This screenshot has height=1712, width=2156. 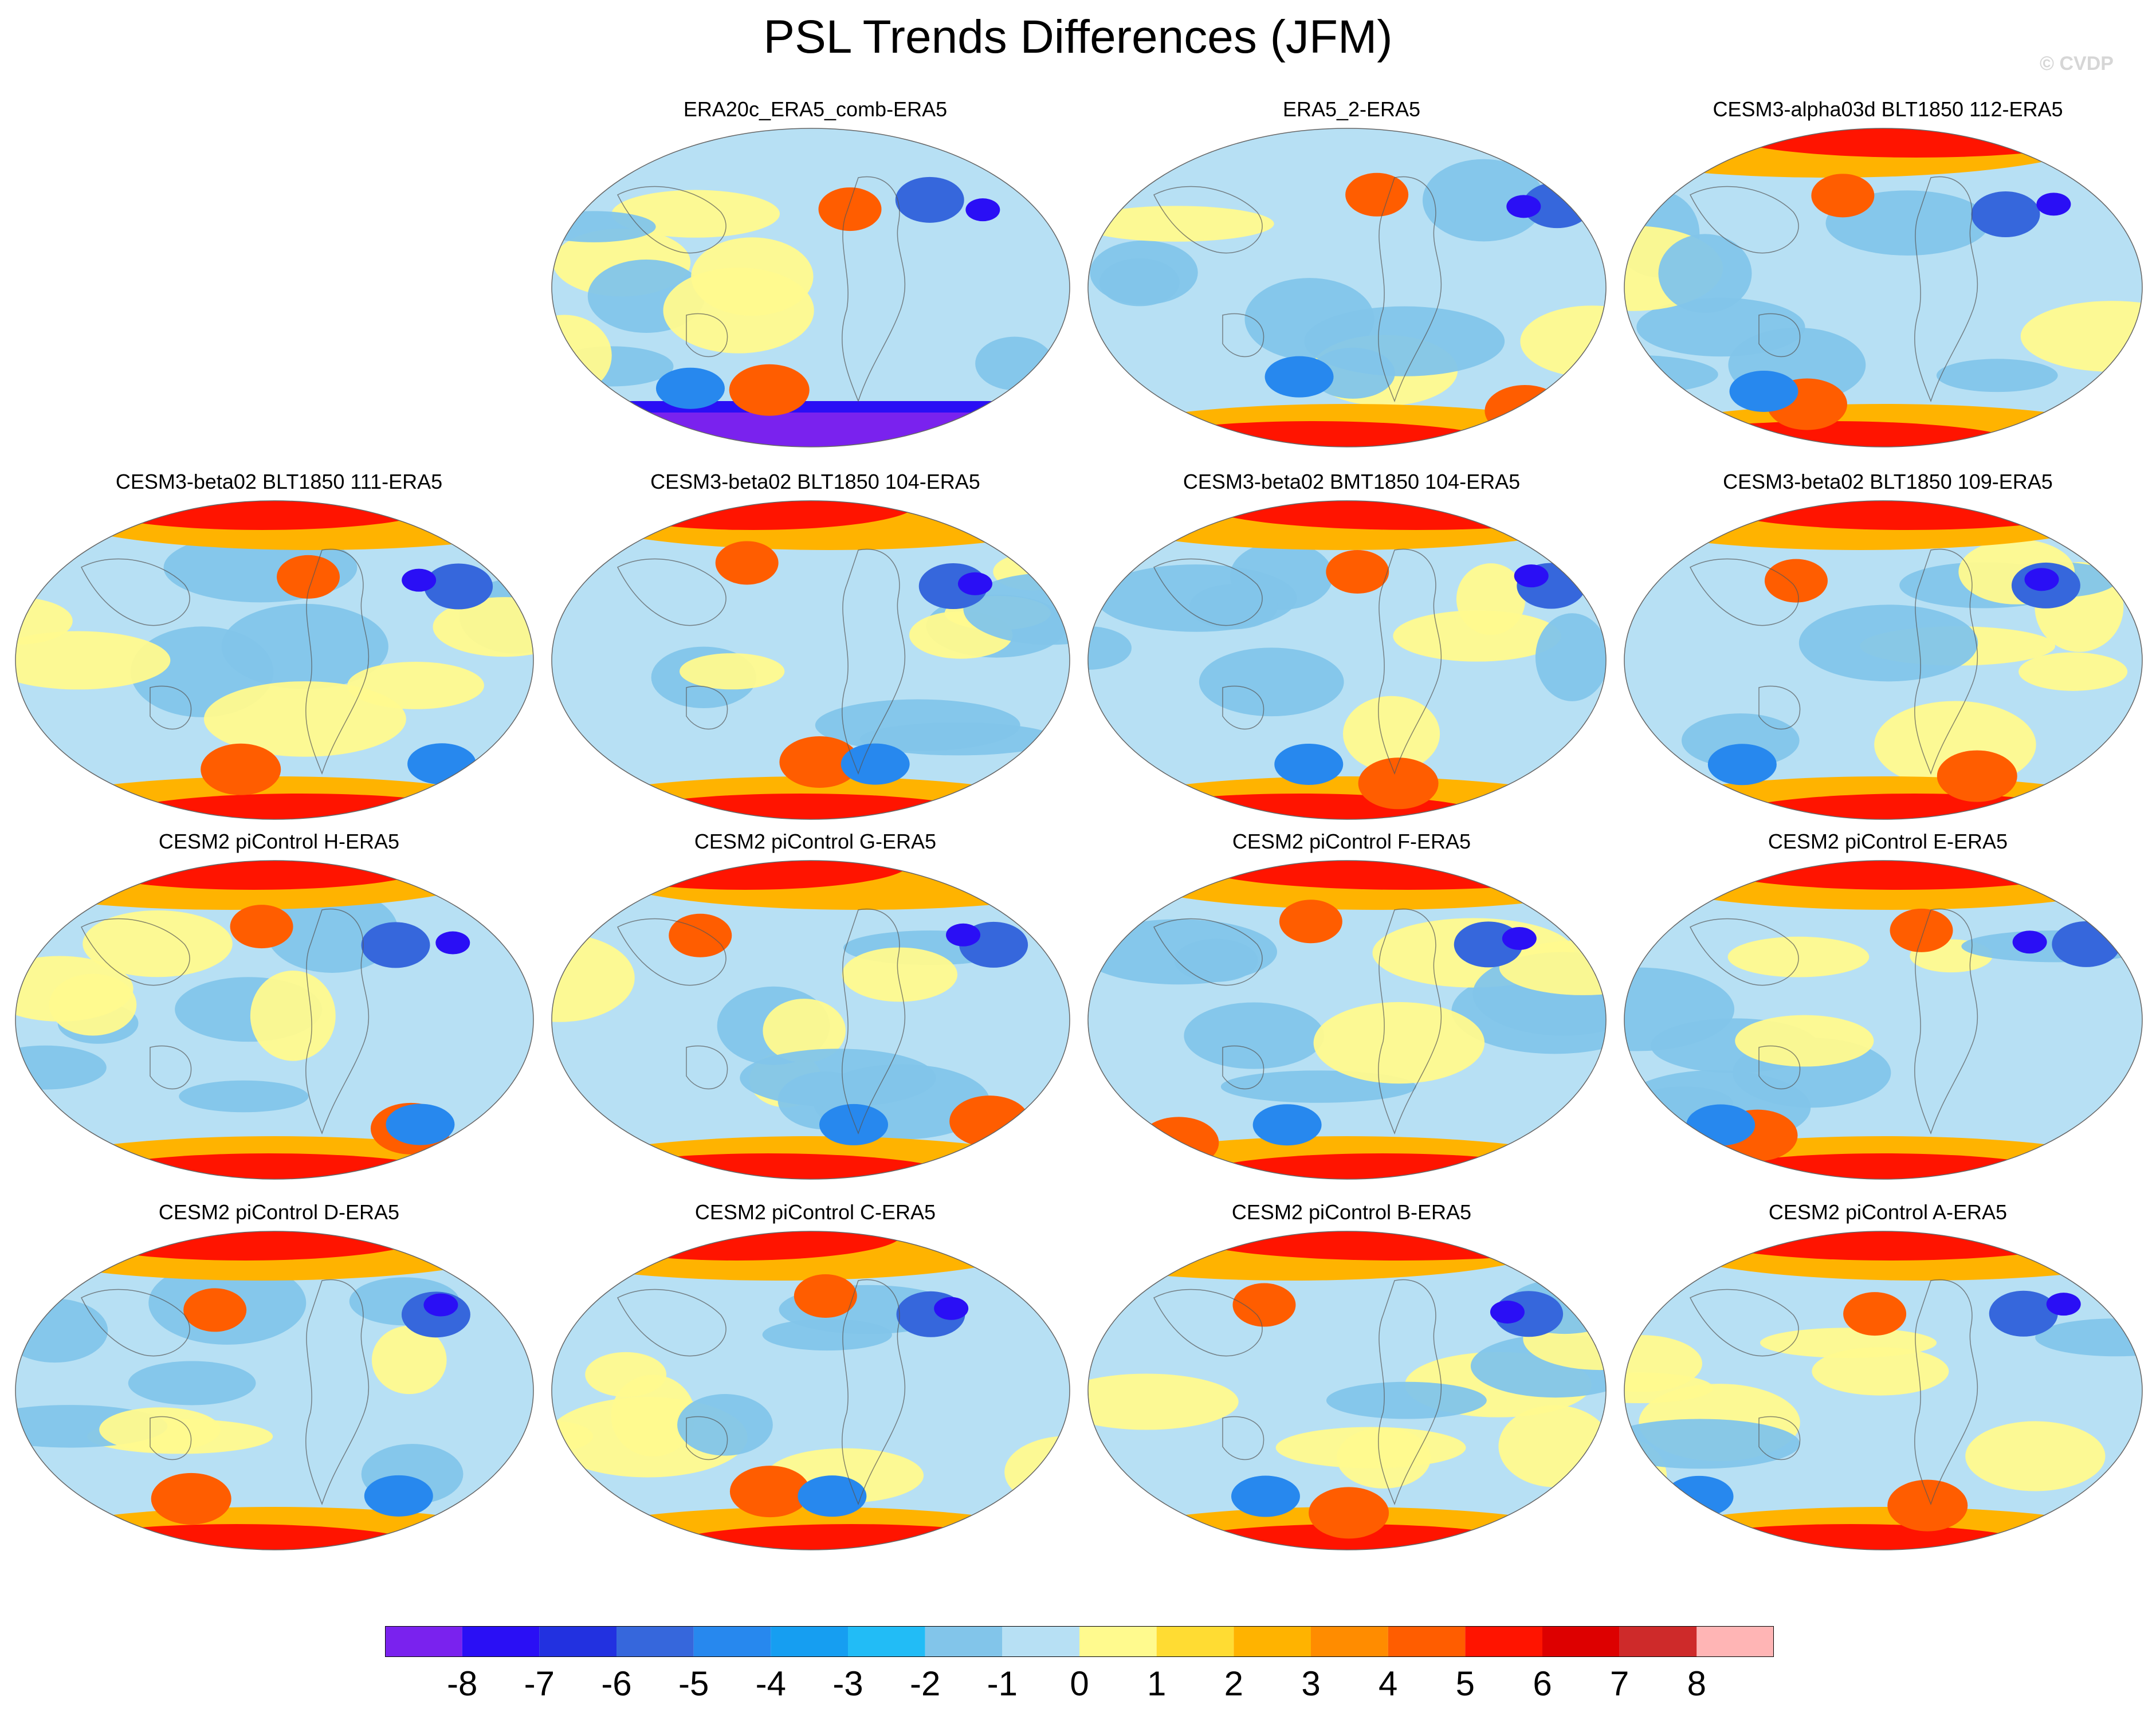 I want to click on colorbar-tick-label: 5, so click(x=1465, y=1683).